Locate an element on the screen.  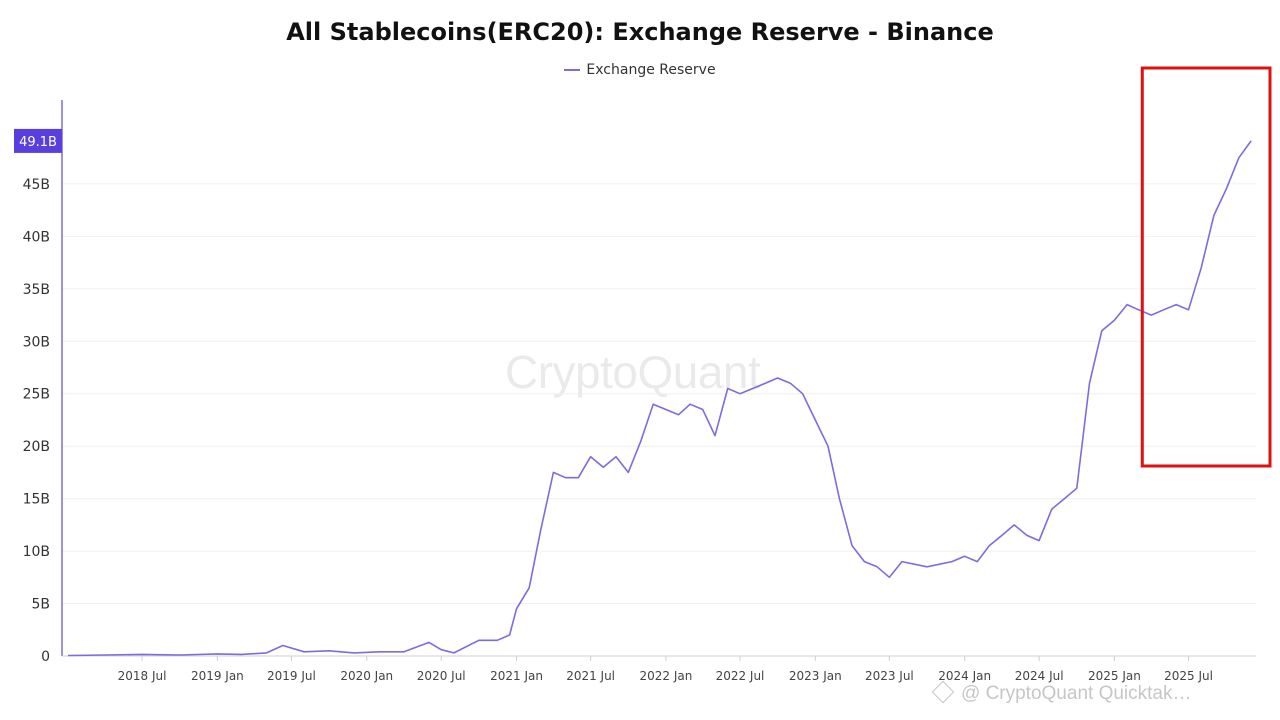
x-tick-label: 2020 Jan is located at coordinates (366, 676).